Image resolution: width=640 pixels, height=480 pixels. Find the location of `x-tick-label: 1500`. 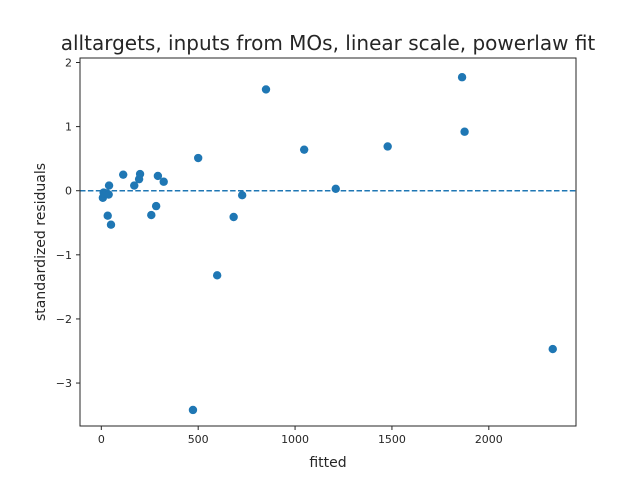

x-tick-label: 1500 is located at coordinates (392, 439).